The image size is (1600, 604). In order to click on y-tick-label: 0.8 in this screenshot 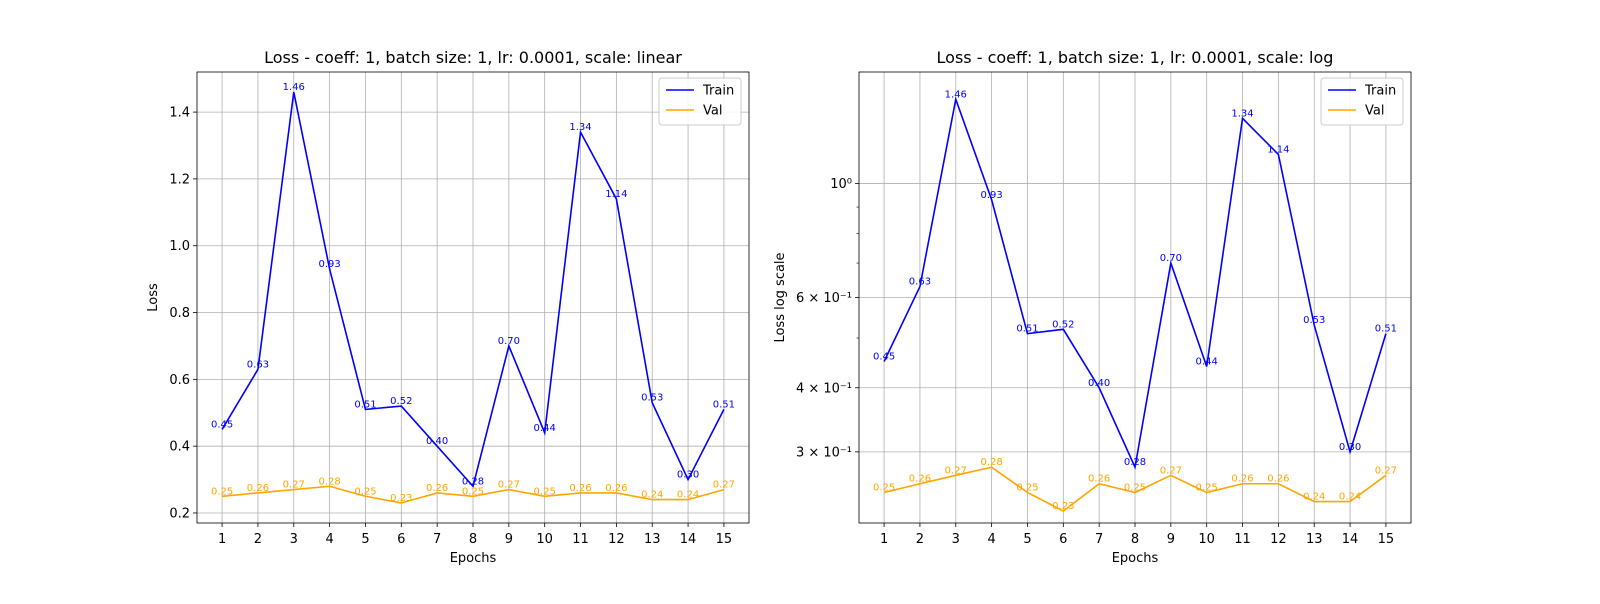, I will do `click(179, 313)`.